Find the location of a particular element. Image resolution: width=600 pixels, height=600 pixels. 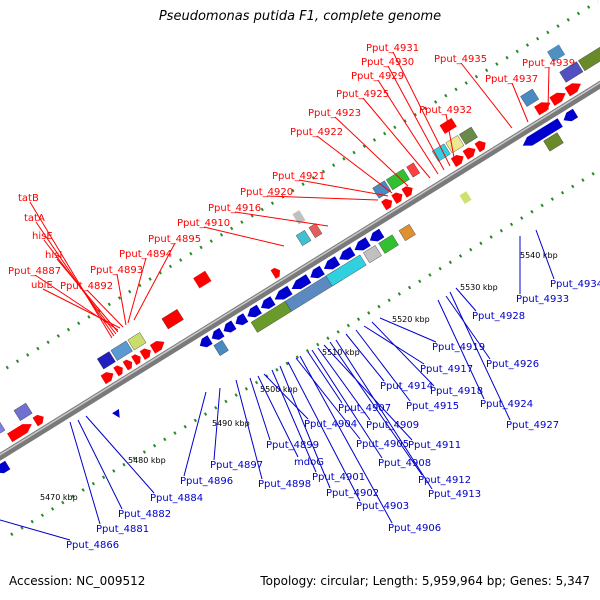

reverse-gene-label: Pput_4919 is located at coordinates (458, 347).